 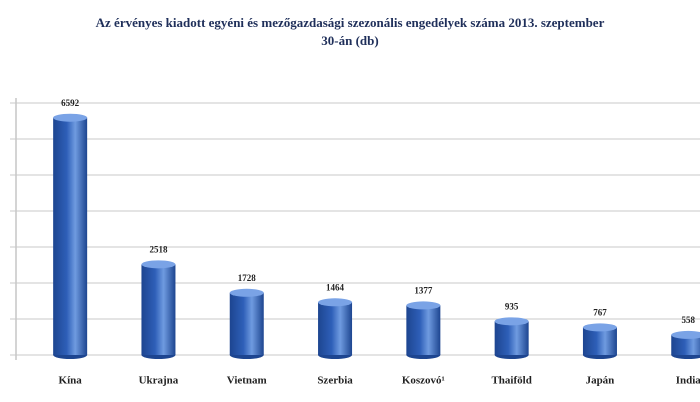 I want to click on x-tick-label: Japán, so click(x=600, y=381).